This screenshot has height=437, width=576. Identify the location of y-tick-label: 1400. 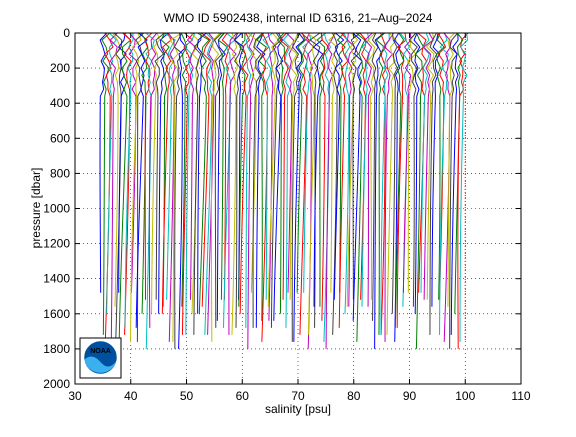
(56, 279).